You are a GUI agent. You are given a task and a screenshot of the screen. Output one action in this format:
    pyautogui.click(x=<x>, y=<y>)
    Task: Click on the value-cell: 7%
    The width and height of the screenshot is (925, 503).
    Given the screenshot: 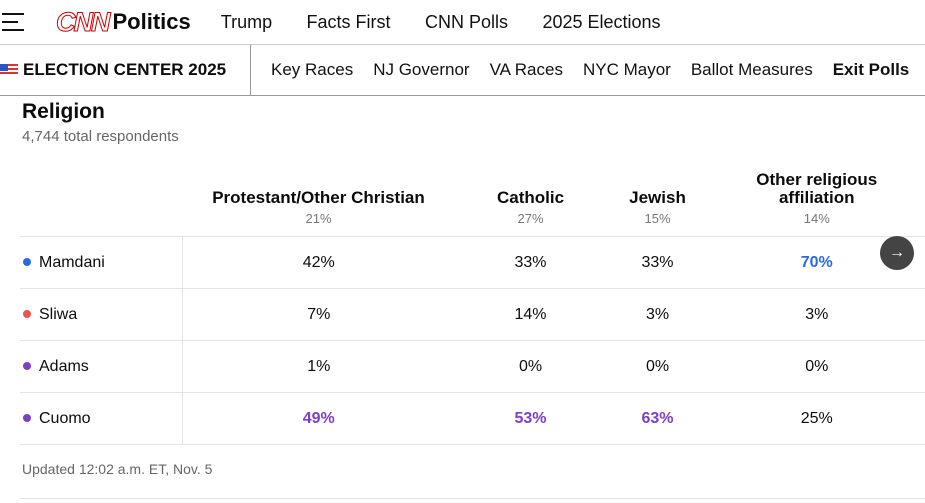 What is the action you would take?
    pyautogui.click(x=318, y=314)
    